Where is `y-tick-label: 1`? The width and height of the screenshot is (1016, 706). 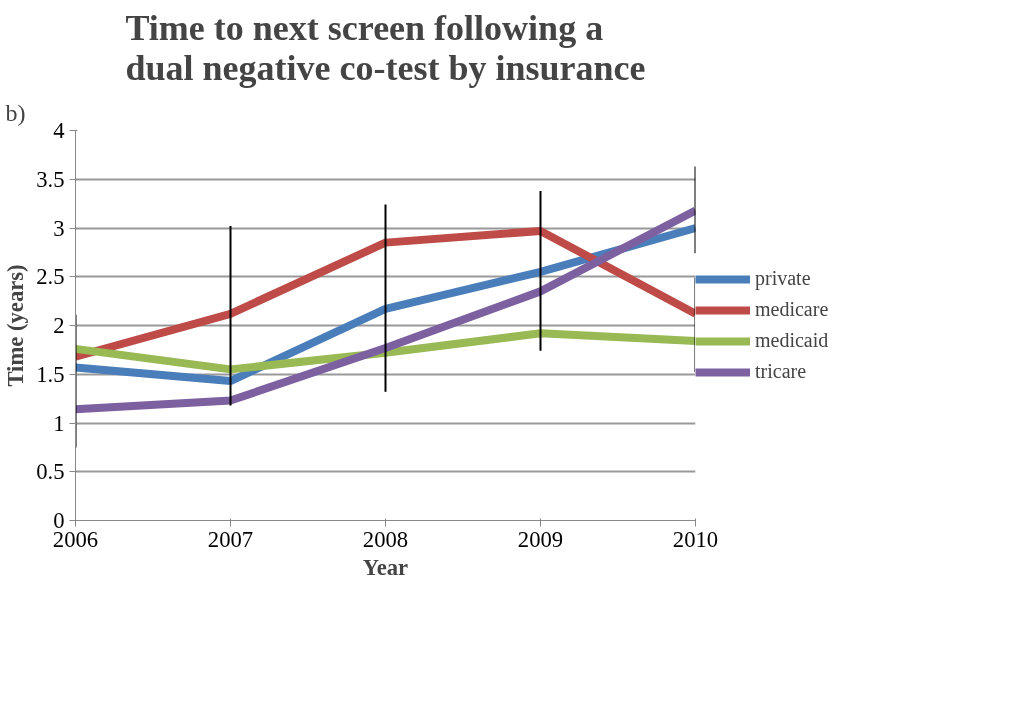 y-tick-label: 1 is located at coordinates (59, 423).